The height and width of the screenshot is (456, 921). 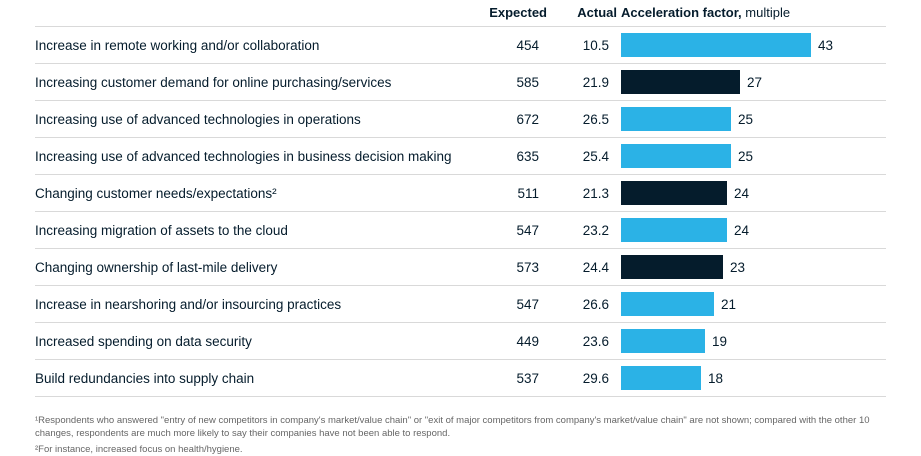 I want to click on header-expected: Expected, so click(x=518, y=12).